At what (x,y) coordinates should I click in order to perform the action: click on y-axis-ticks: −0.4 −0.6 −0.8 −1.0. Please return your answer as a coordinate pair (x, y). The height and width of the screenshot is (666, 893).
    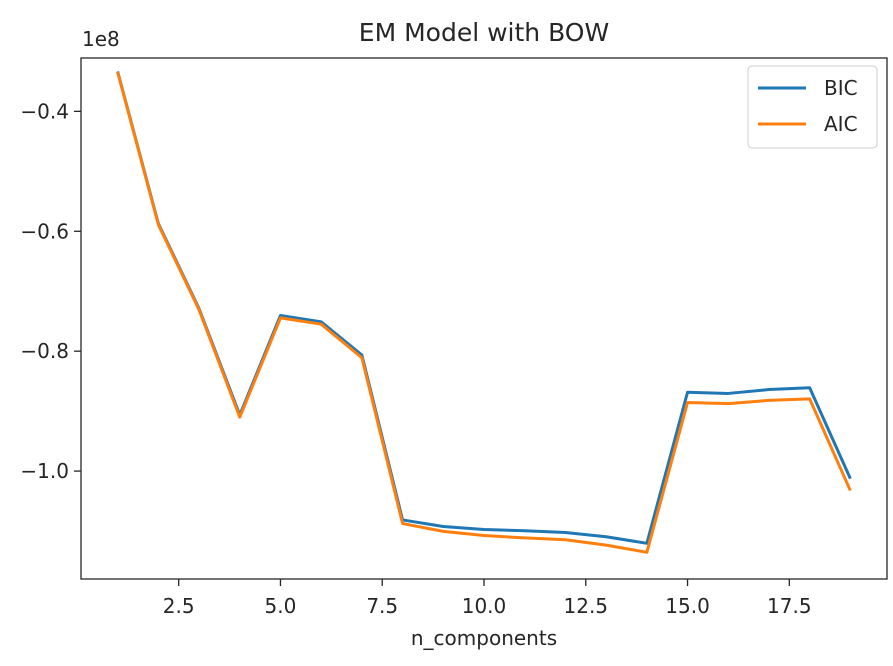
    Looking at the image, I should click on (50, 291).